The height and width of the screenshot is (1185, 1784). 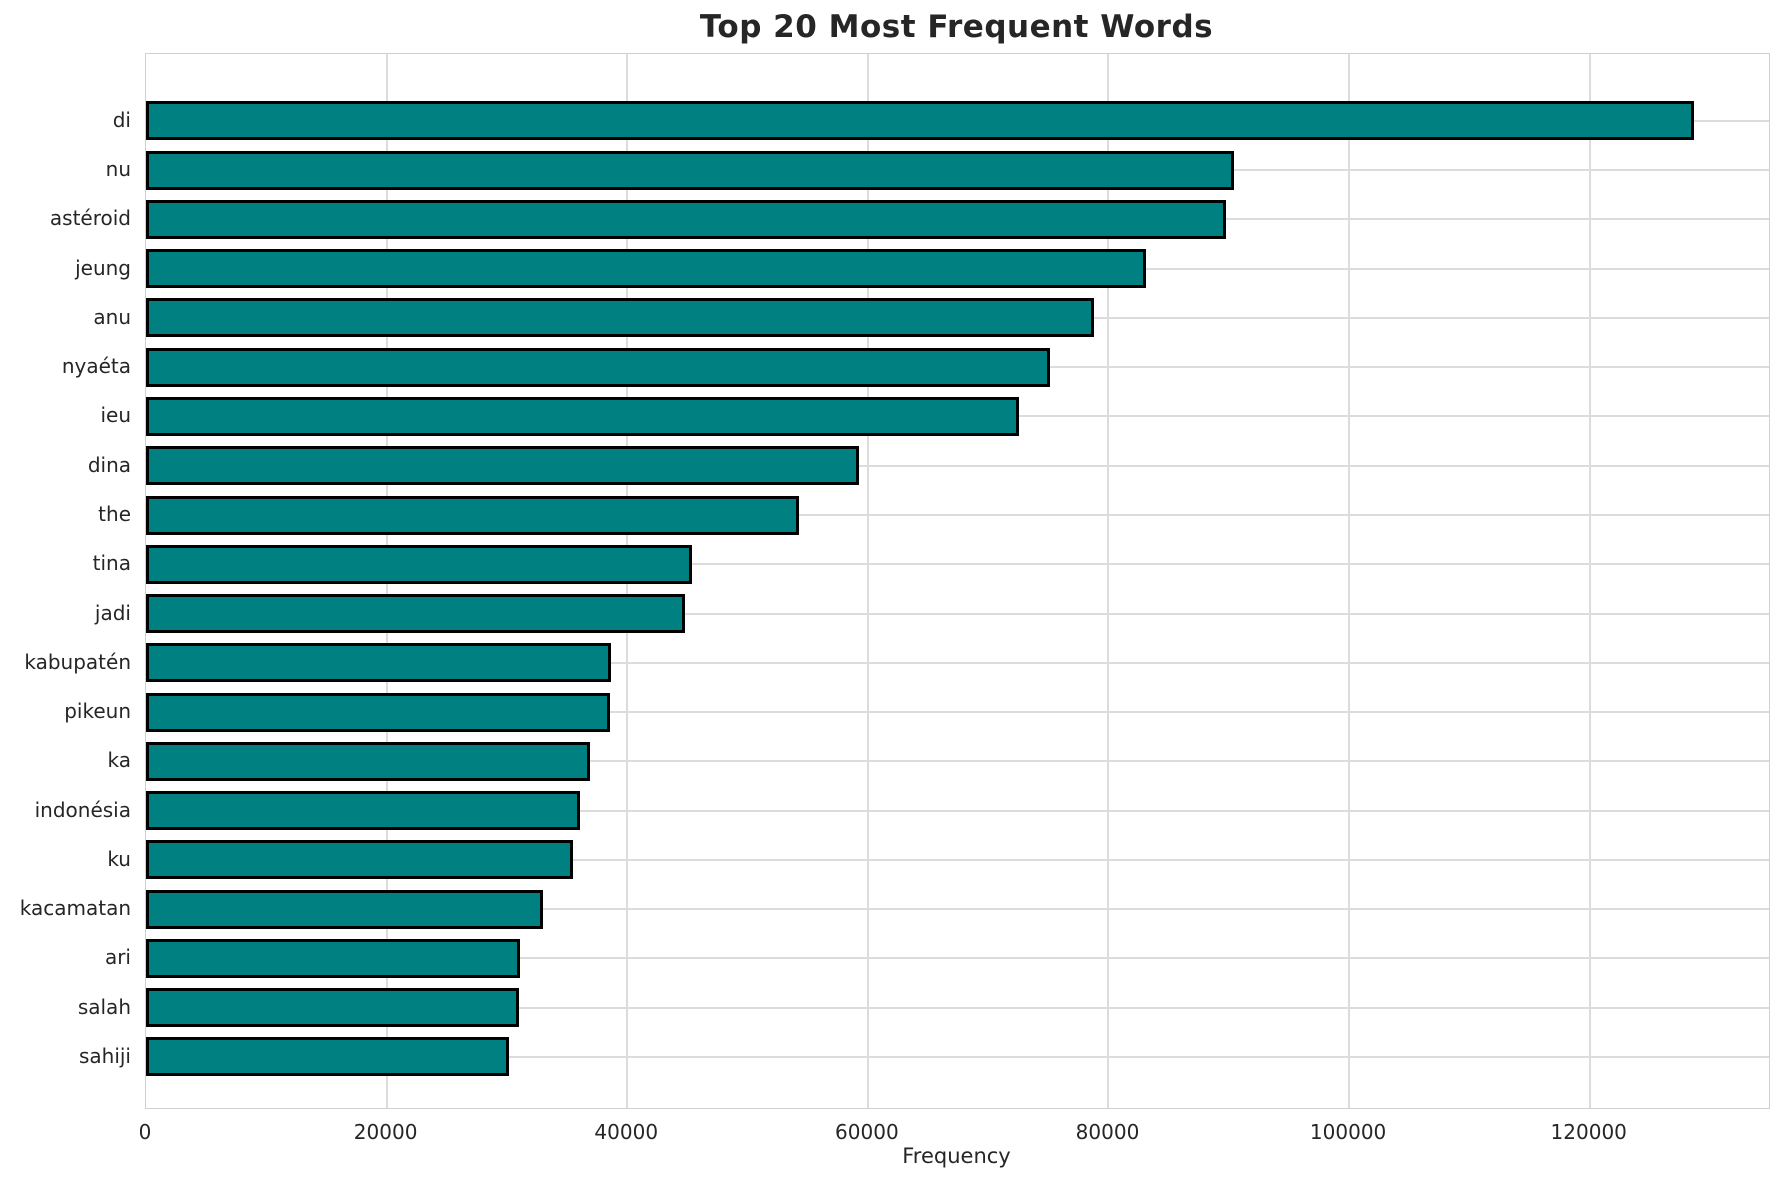 What do you see at coordinates (104, 1055) in the screenshot?
I see `y-tick-label: sahiji` at bounding box center [104, 1055].